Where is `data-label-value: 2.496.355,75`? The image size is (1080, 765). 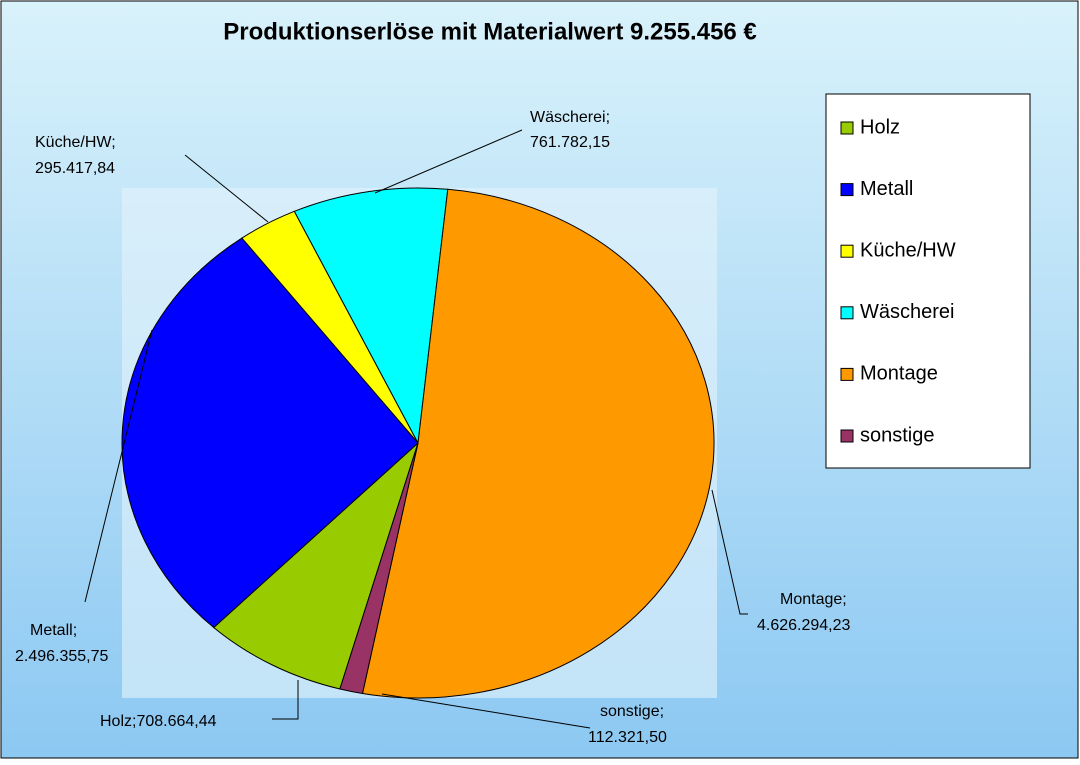 data-label-value: 2.496.355,75 is located at coordinates (62, 656).